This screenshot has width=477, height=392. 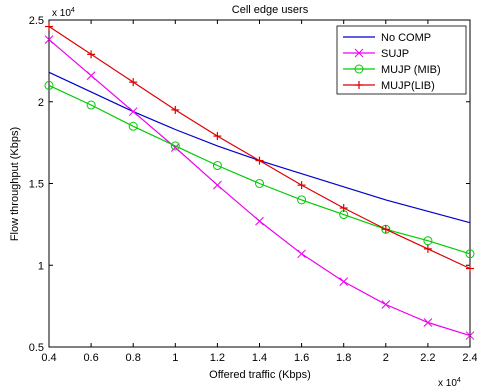 What do you see at coordinates (376, 54) in the screenshot?
I see `legend-entry: SUJP` at bounding box center [376, 54].